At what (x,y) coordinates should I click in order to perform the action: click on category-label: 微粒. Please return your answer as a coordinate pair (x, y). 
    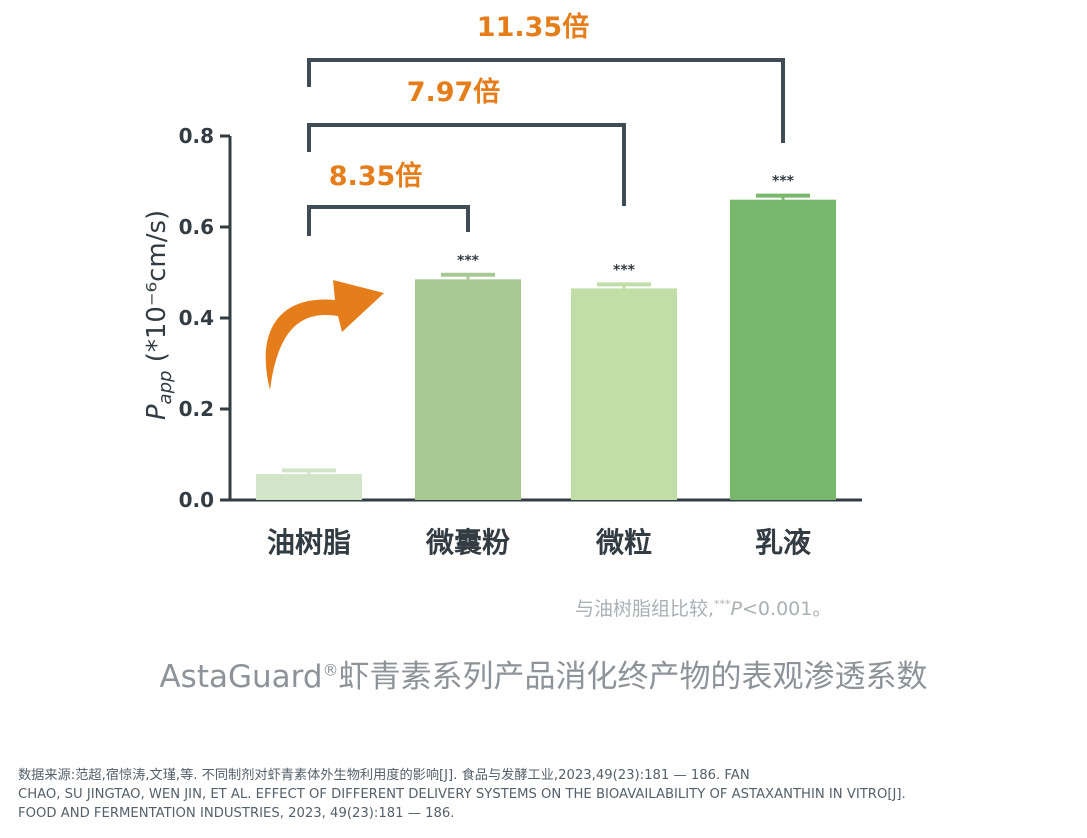
    Looking at the image, I should click on (623, 542).